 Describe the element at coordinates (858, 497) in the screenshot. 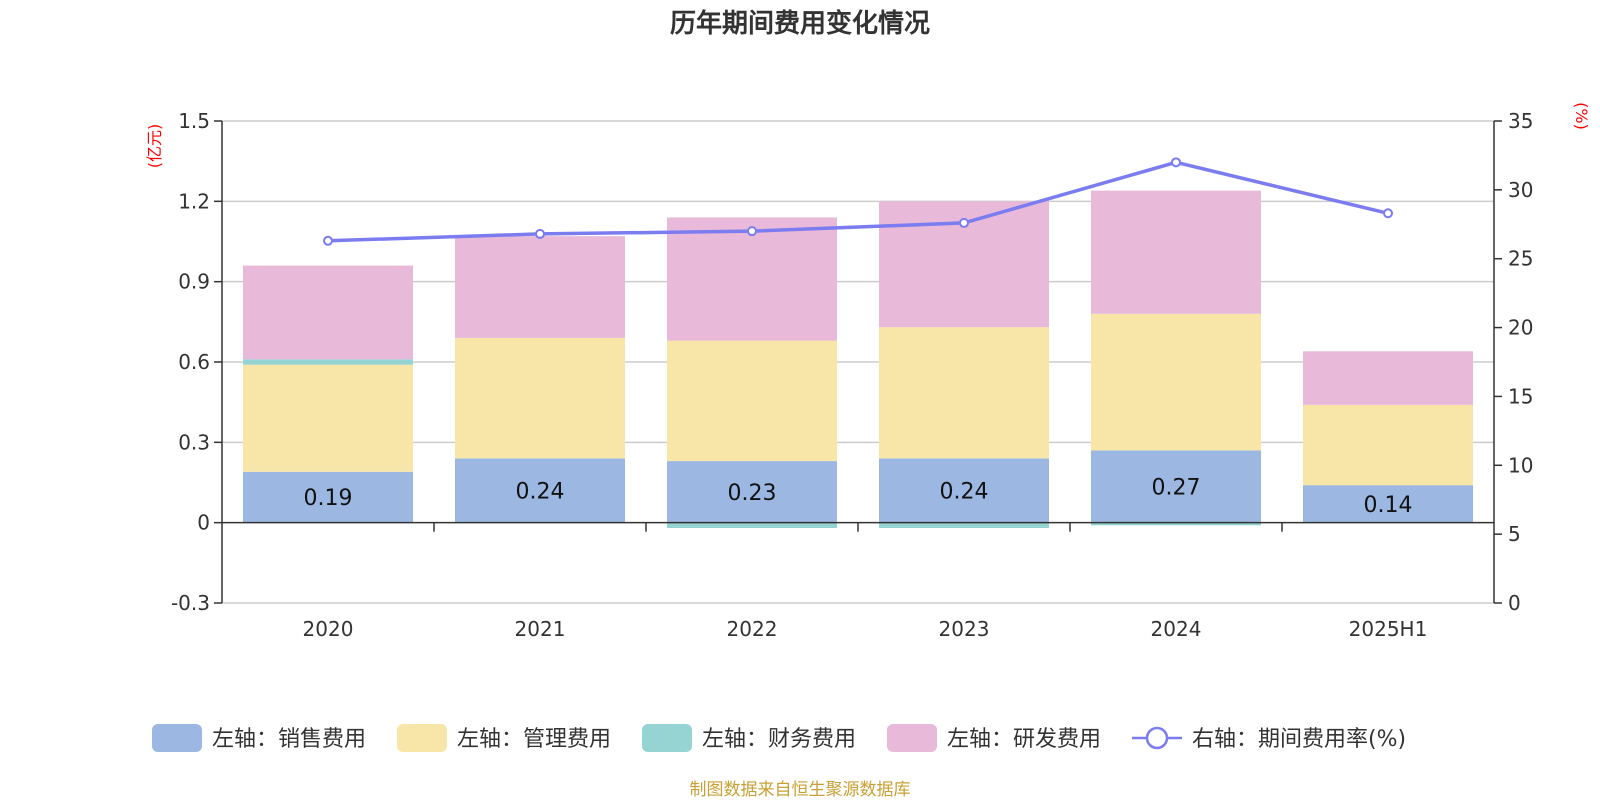

I see `data-labels: 0.19 0.24 0.23 0.24 0.27 0.14` at that location.